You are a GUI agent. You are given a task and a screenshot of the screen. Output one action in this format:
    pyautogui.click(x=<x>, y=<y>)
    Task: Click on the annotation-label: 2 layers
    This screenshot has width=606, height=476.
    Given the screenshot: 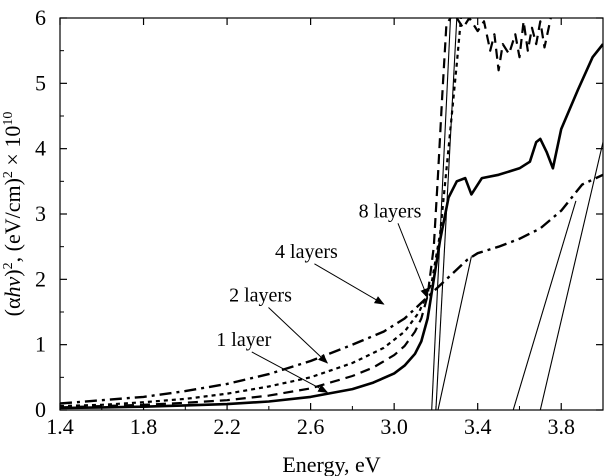 What is the action you would take?
    pyautogui.click(x=260, y=296)
    